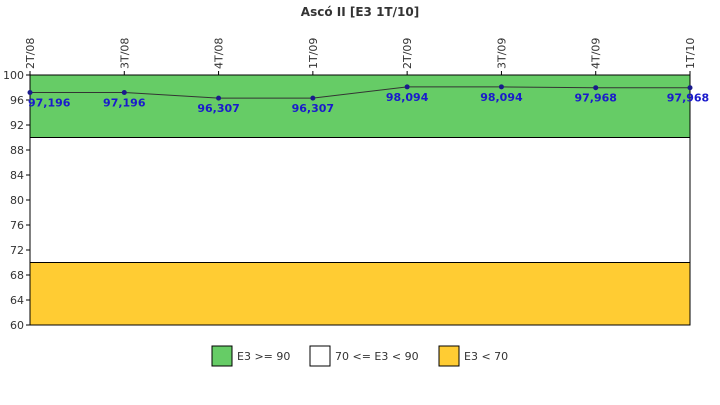  What do you see at coordinates (17, 325) in the screenshot?
I see `y-tick-label: 60` at bounding box center [17, 325].